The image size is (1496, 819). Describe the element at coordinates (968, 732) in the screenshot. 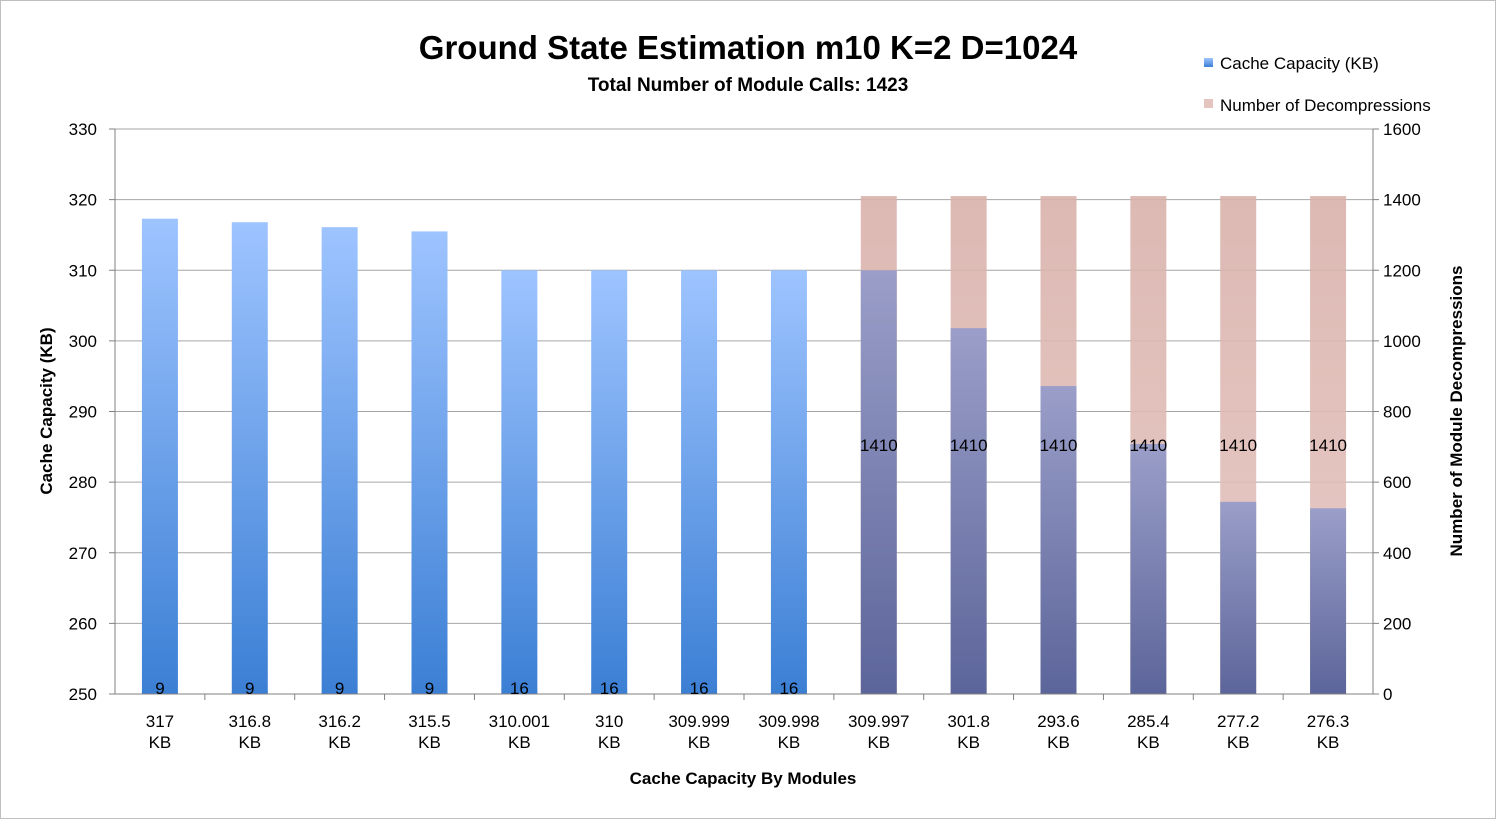

I see `x-tick-label: 301.8 KB` at that location.